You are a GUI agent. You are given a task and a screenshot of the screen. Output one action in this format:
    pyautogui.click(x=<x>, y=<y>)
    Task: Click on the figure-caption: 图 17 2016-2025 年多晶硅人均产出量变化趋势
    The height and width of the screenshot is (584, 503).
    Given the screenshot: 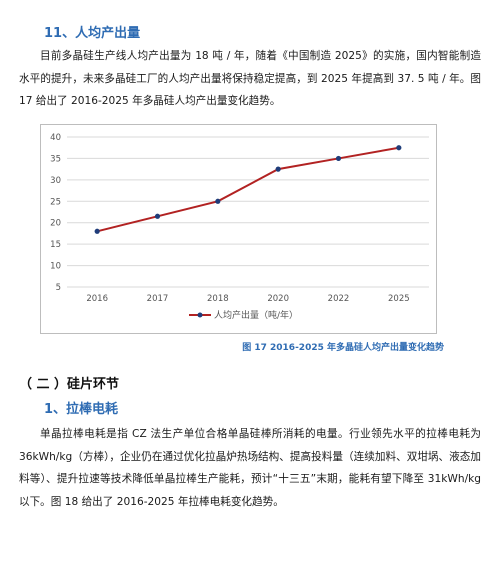 What is the action you would take?
    pyautogui.click(x=343, y=348)
    